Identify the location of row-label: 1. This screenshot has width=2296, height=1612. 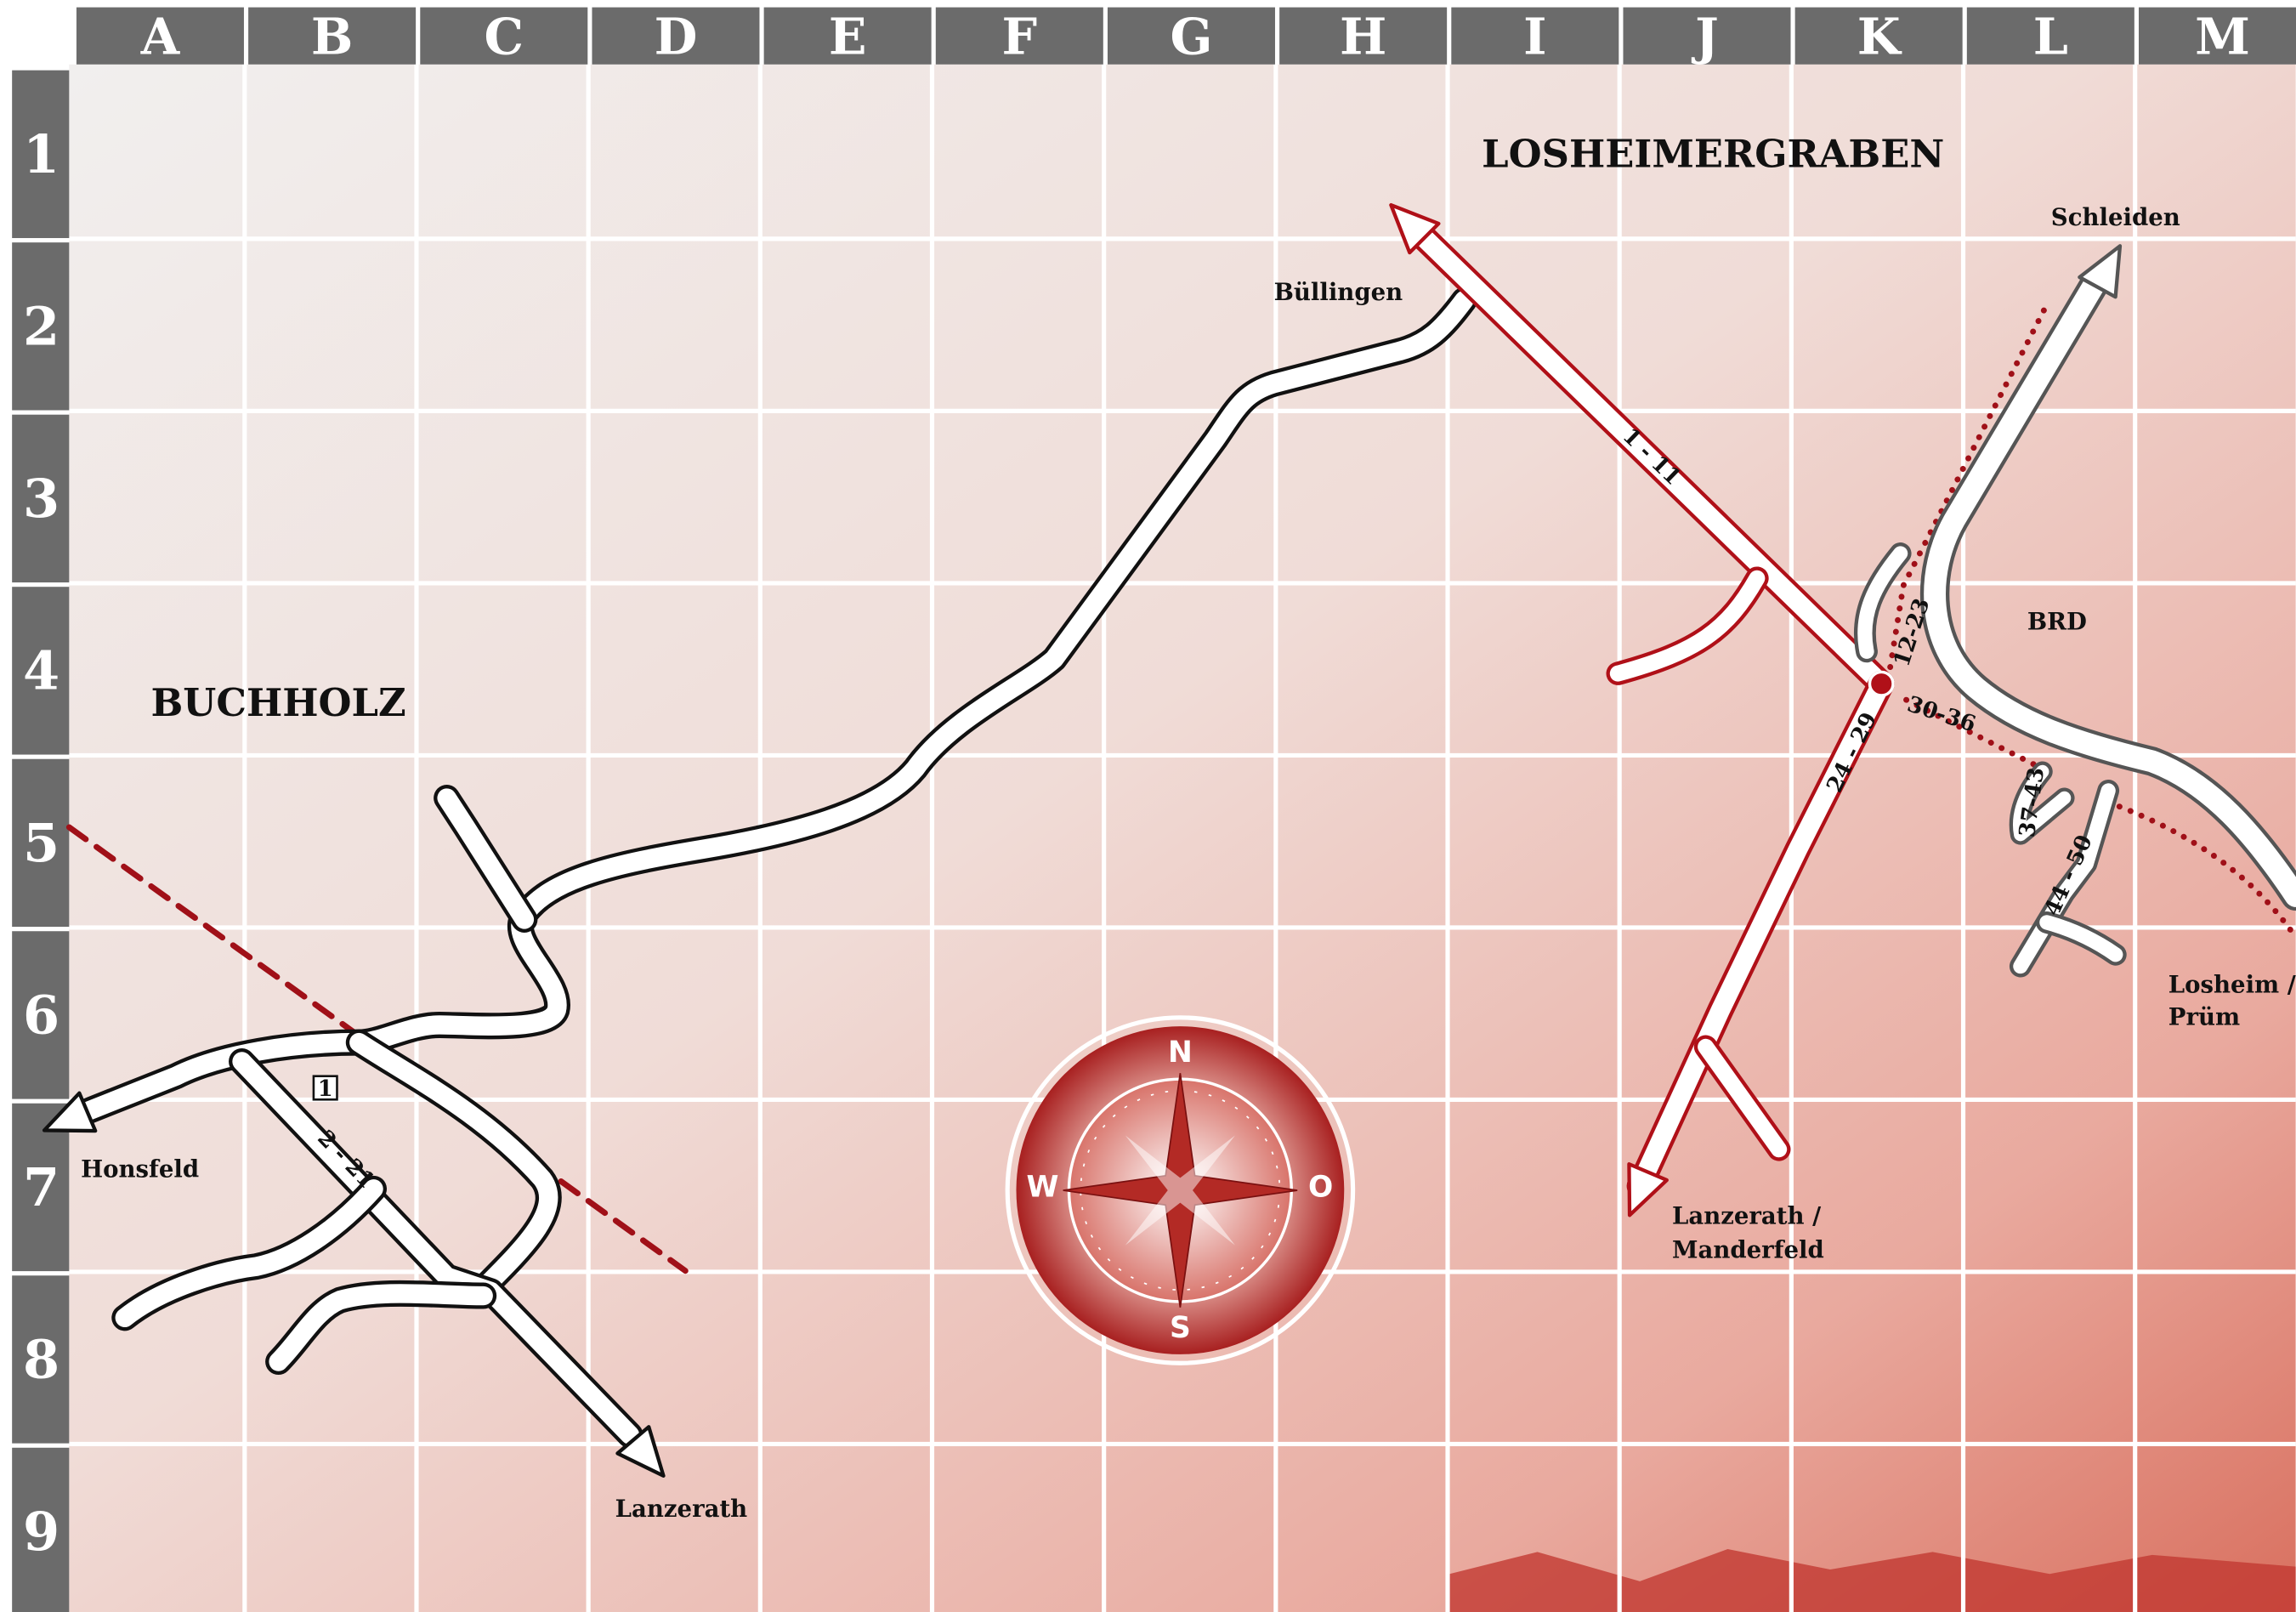
(41, 154).